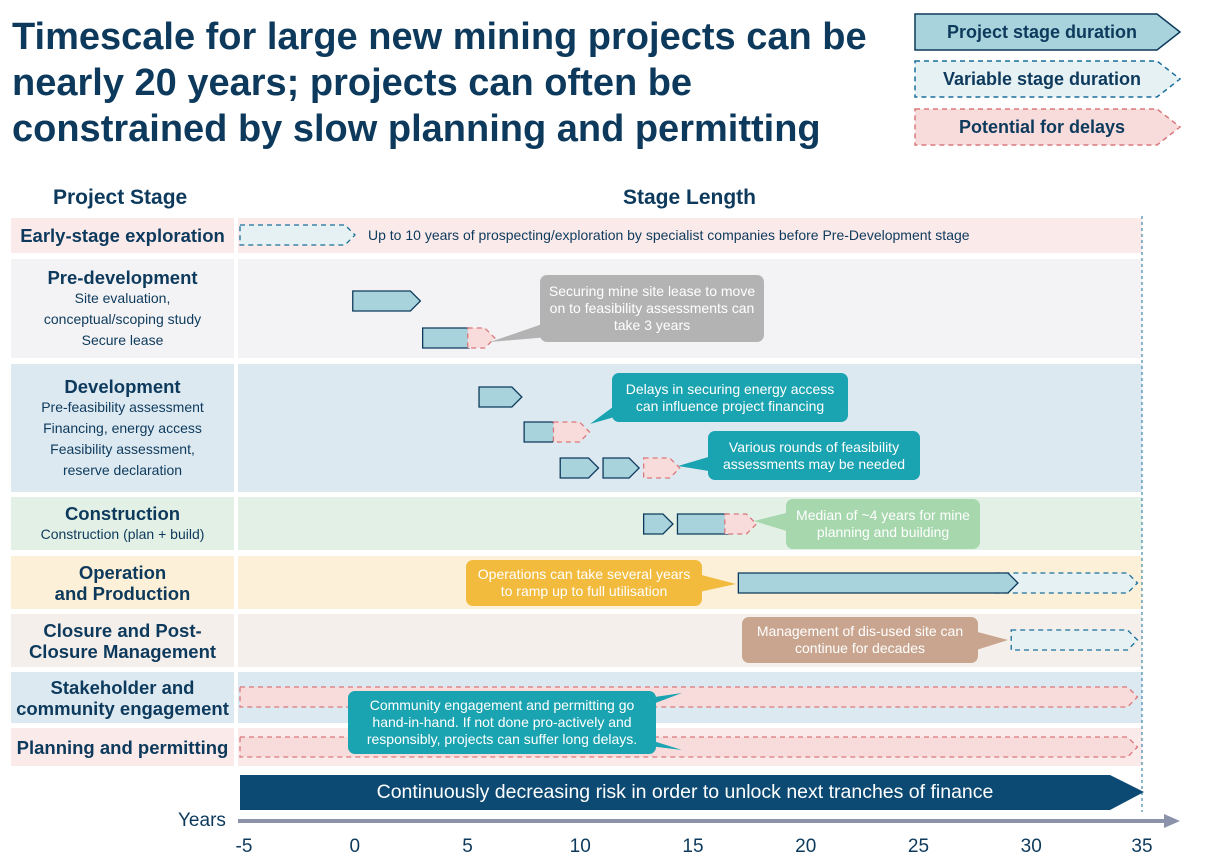 The image size is (1212, 863). I want to click on legend-item-potential-delays: Potential for delays, so click(1048, 127).